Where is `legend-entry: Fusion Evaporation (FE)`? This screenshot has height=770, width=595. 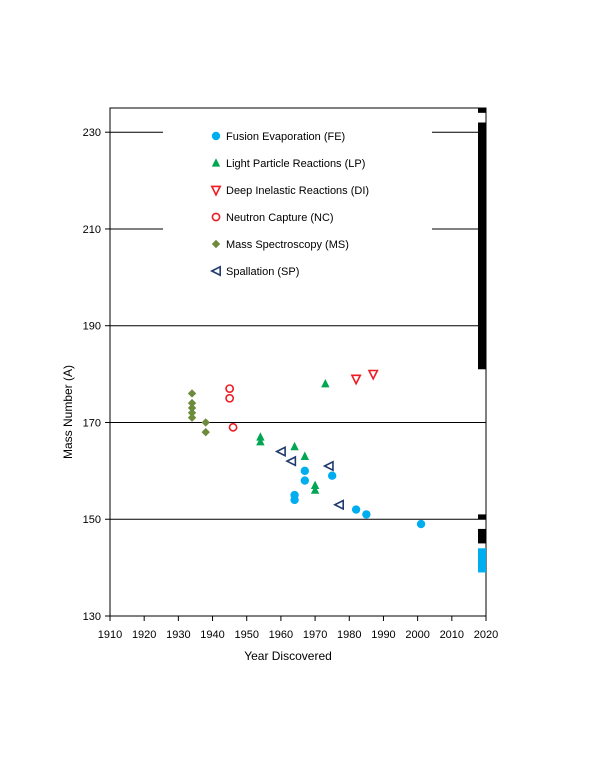
legend-entry: Fusion Evaporation (FE) is located at coordinates (285, 137).